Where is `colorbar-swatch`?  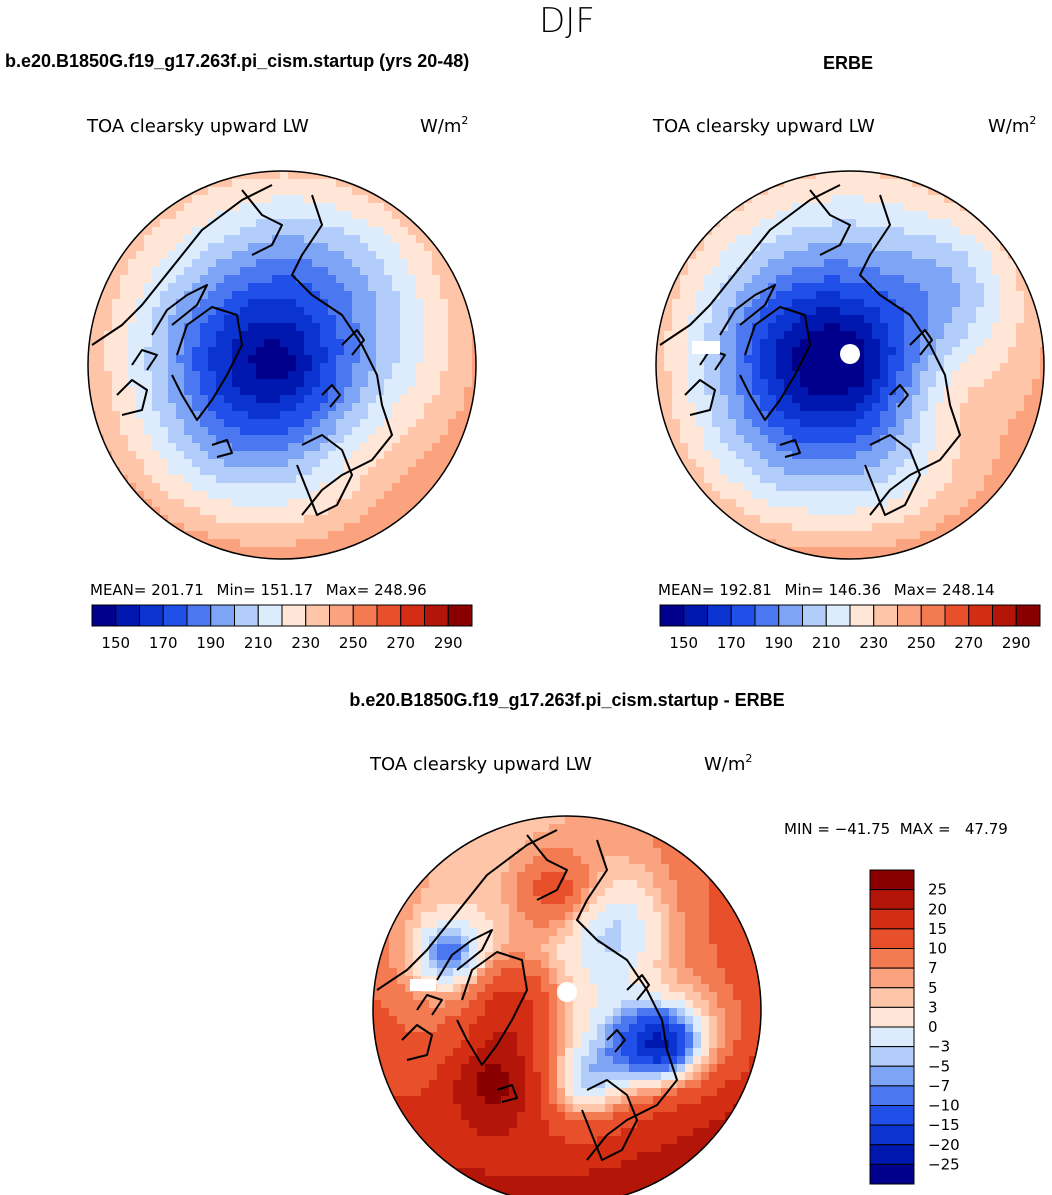
colorbar-swatch is located at coordinates (672, 615).